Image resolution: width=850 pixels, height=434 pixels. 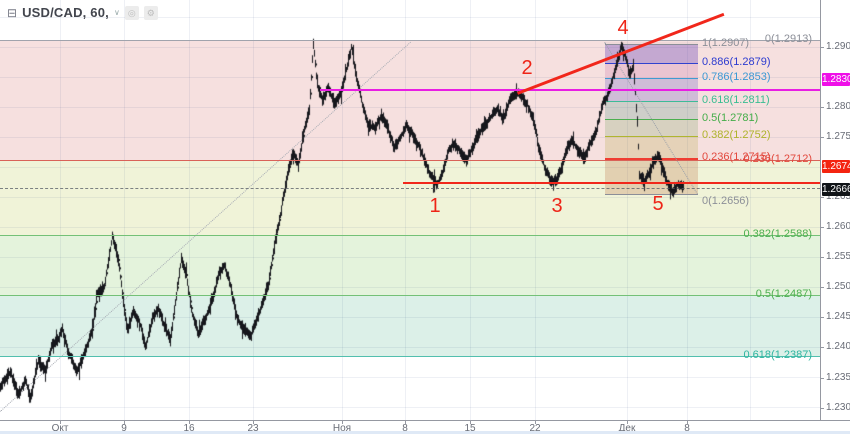 I want to click on price-badge-magenta: 1.2830, so click(x=836, y=79).